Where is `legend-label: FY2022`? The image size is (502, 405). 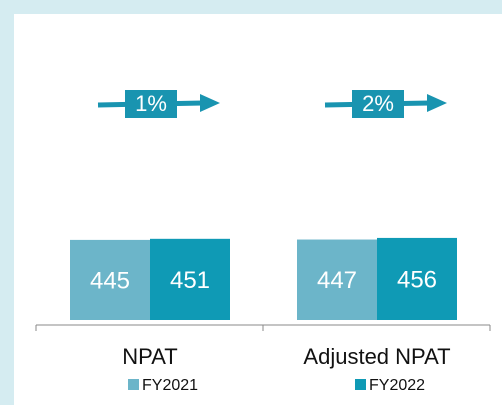
legend-label: FY2022 is located at coordinates (397, 385).